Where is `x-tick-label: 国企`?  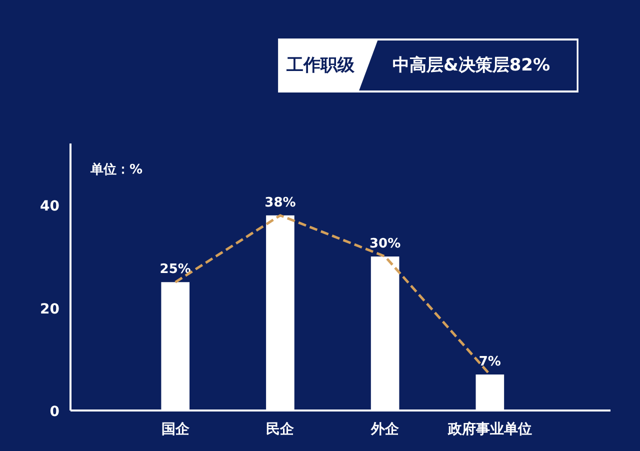
x-tick-label: 国企 is located at coordinates (175, 430).